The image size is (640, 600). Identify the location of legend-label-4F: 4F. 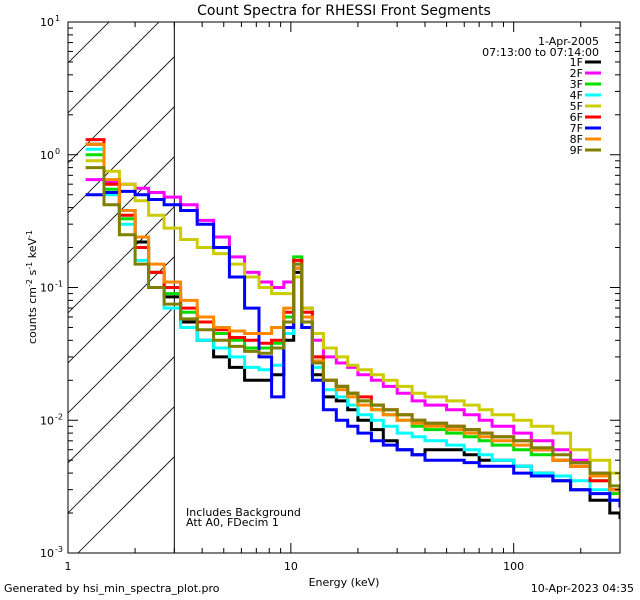
(576, 95).